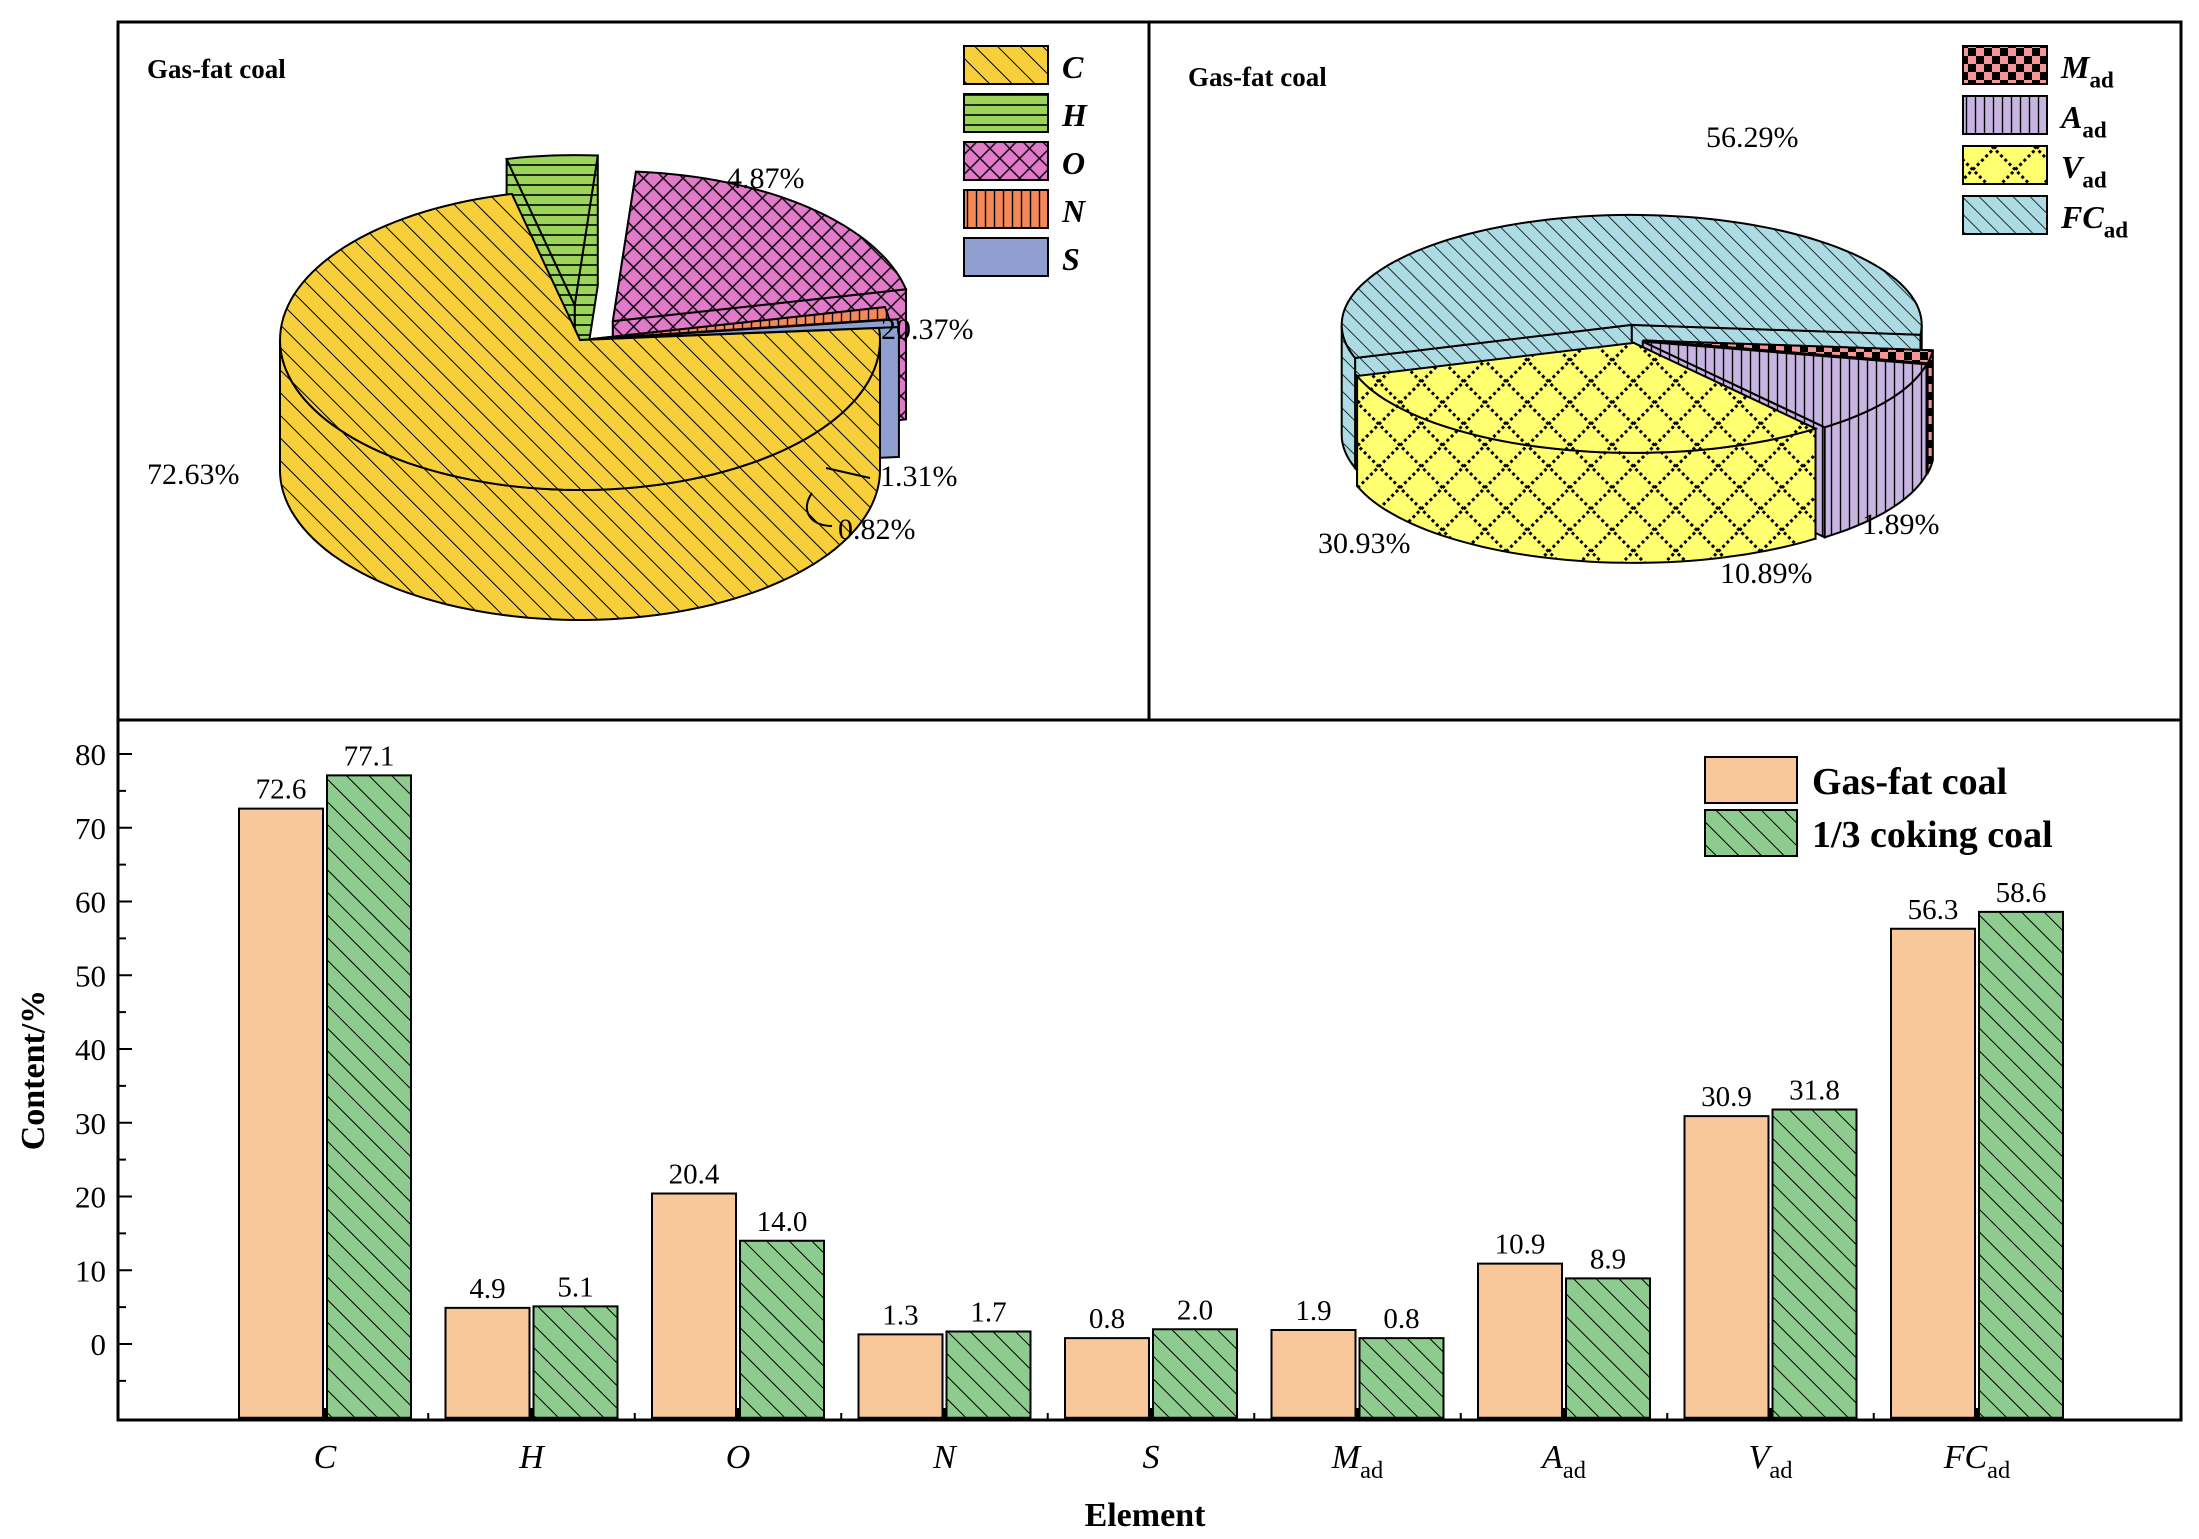 This screenshot has height=1539, width=2199. Describe the element at coordinates (1151, 1457) in the screenshot. I see `x-tick-label-S: S` at that location.